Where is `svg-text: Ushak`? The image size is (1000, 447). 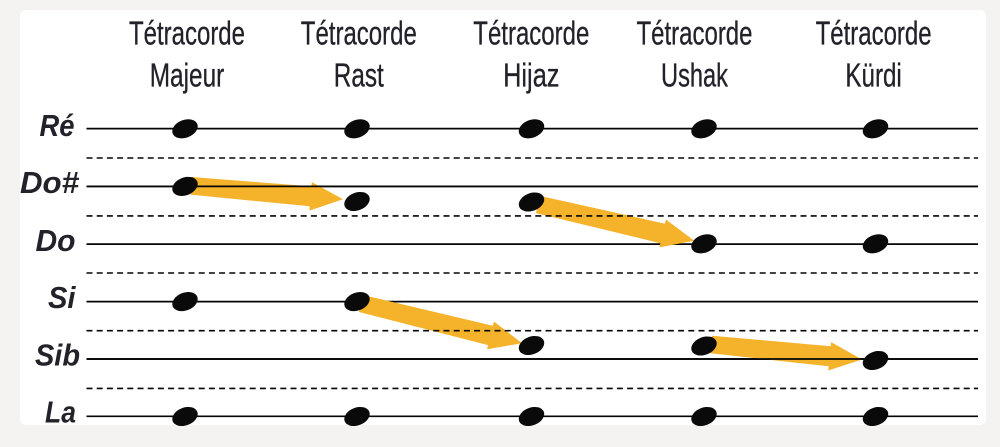 svg-text: Ushak is located at coordinates (694, 75).